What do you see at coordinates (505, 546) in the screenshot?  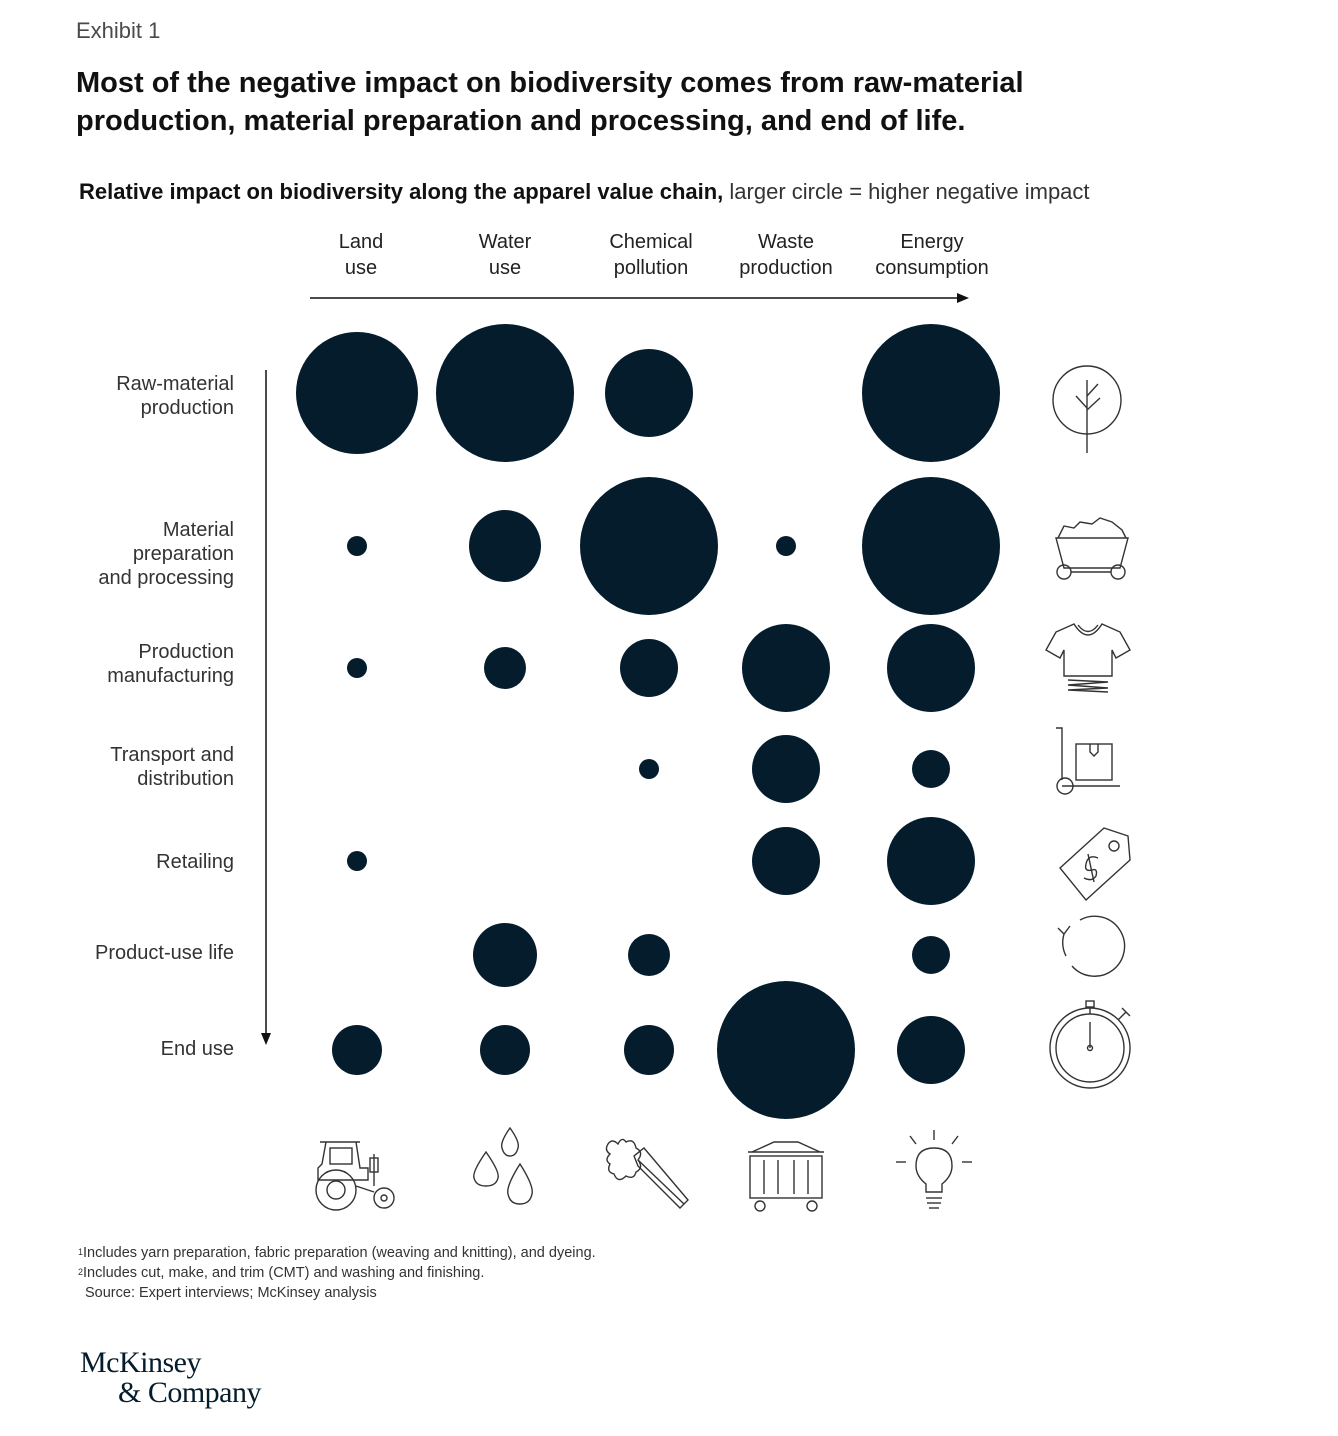 I see `bubble-r2-c2` at bounding box center [505, 546].